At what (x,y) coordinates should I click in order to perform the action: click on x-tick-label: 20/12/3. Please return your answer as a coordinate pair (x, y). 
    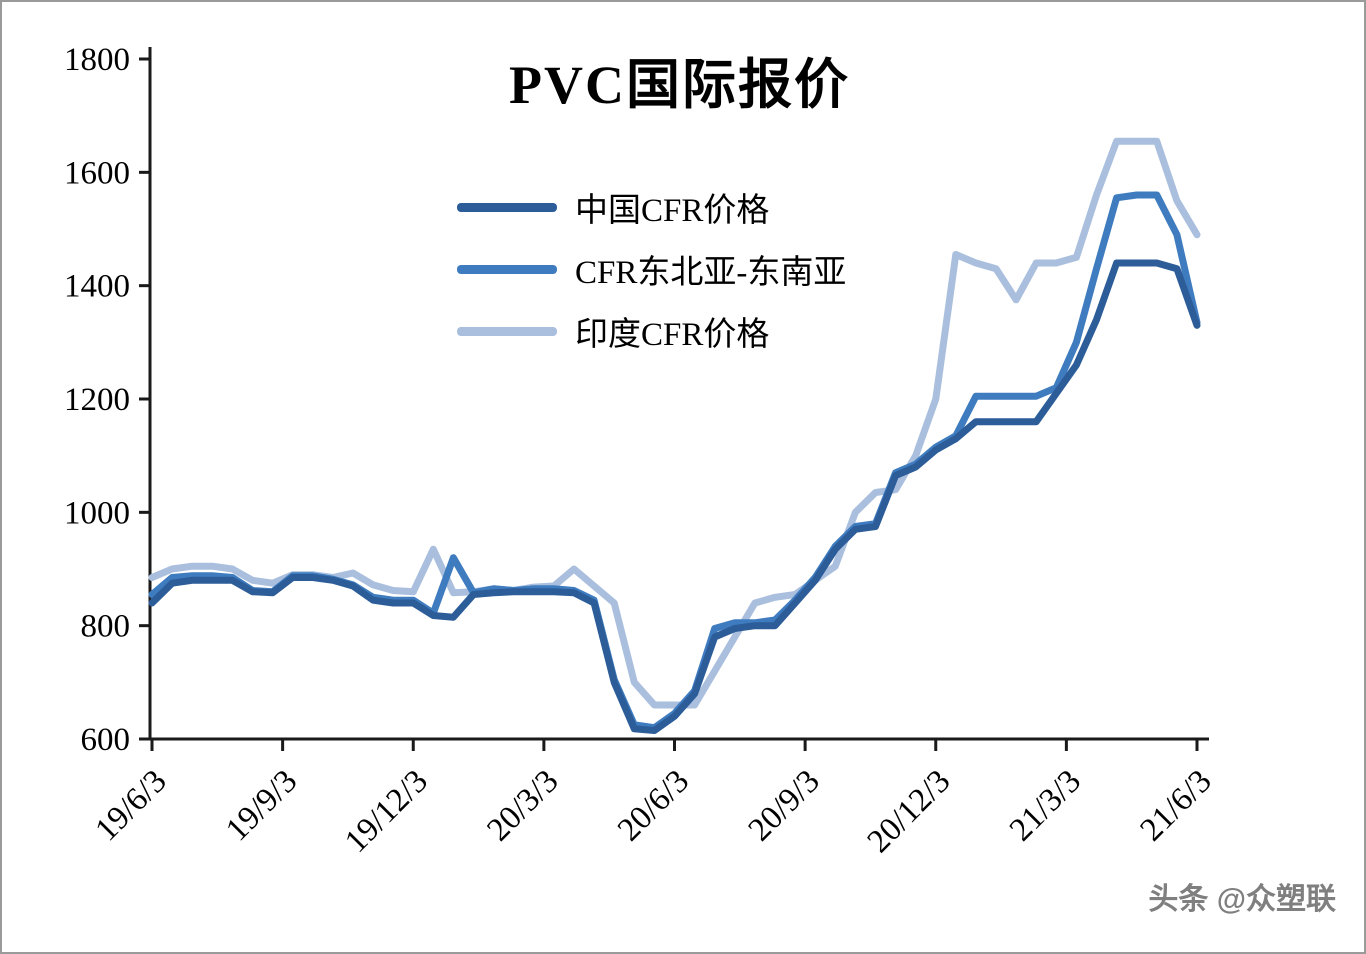
    Looking at the image, I should click on (909, 811).